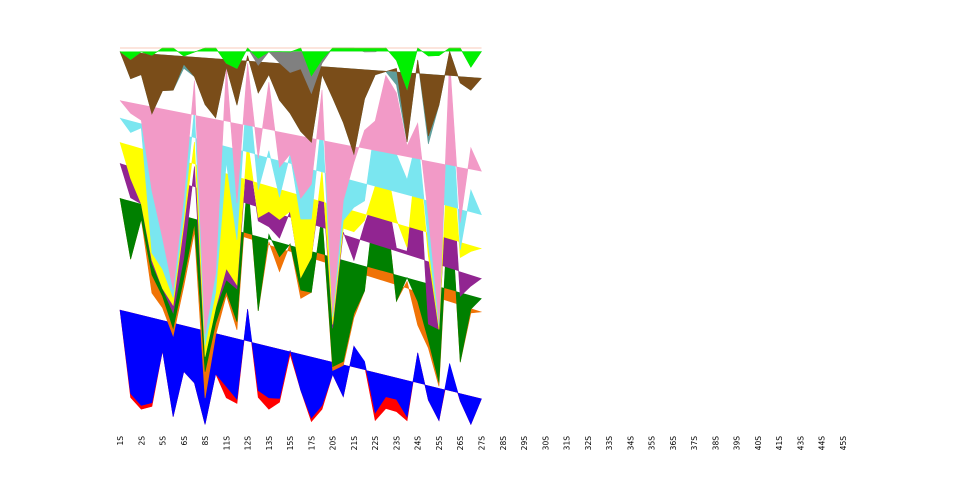  Describe the element at coordinates (120, 441) in the screenshot. I see `x-tick-label: 1S` at that location.